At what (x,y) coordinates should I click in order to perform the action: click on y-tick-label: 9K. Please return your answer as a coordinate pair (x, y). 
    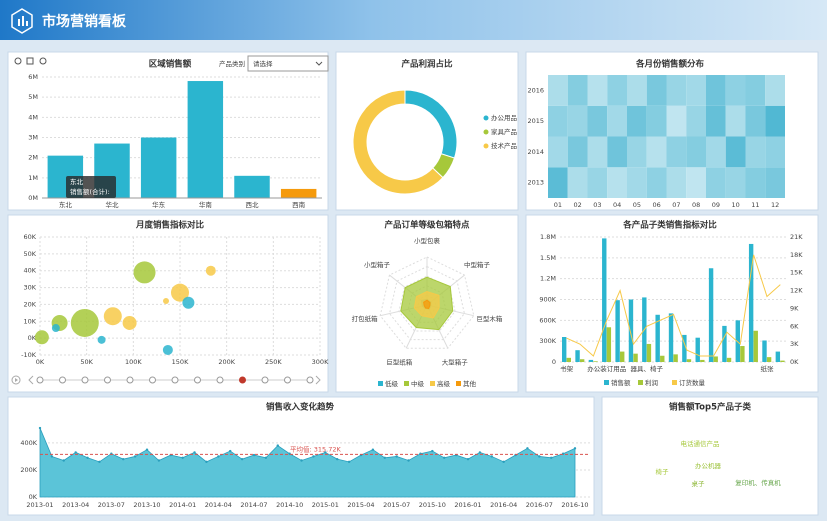
    Looking at the image, I should click on (794, 308).